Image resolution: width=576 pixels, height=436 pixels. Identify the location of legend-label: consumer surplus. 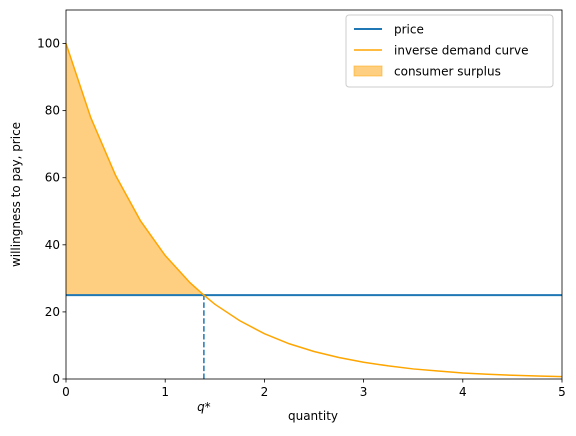
(447, 72).